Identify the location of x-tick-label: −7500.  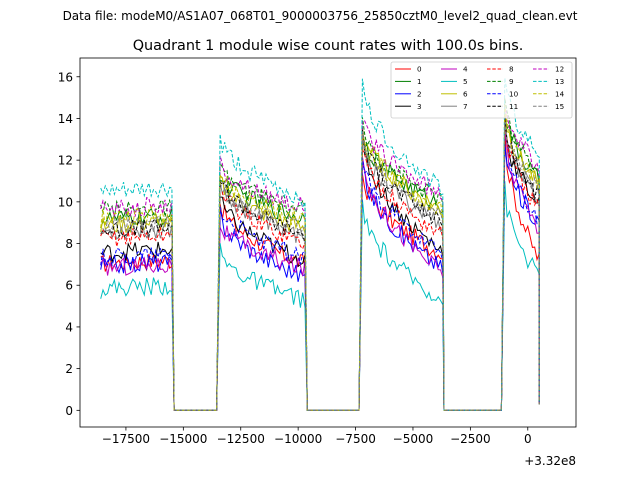
(355, 439).